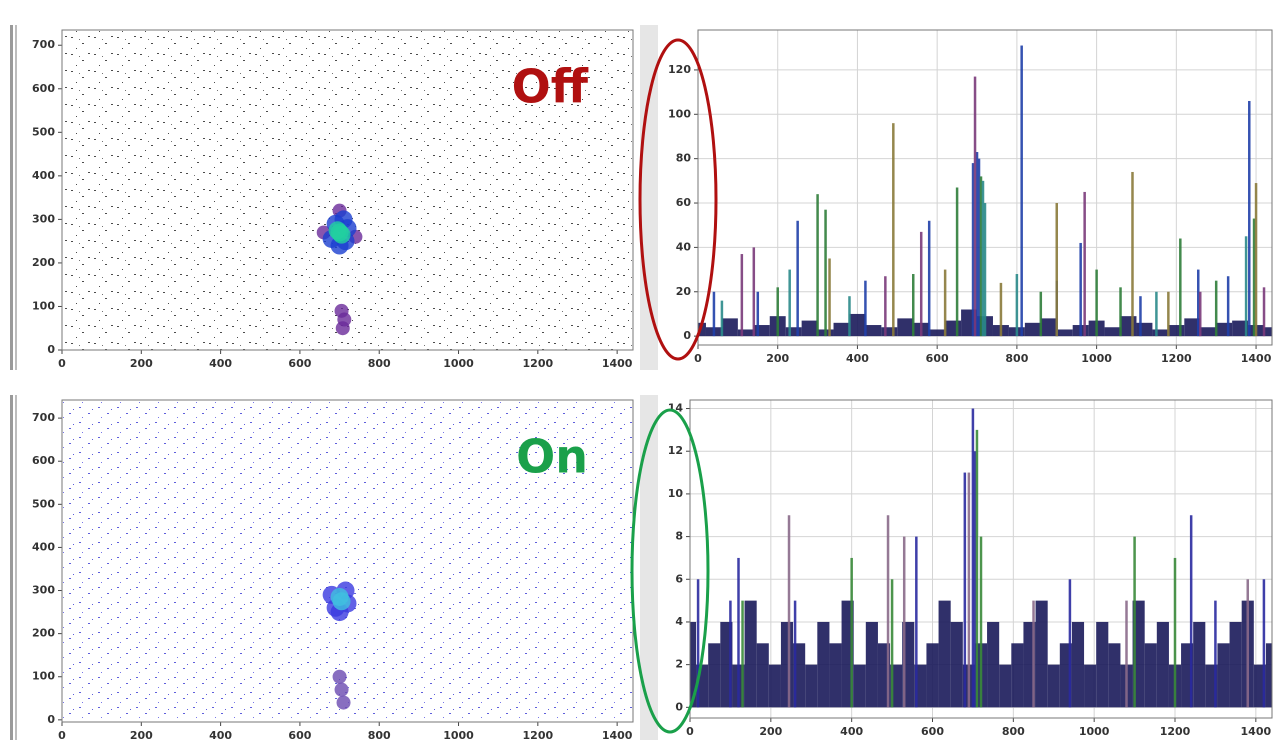 The image size is (1279, 740). I want to click on y-tick-label: 400, so click(43, 175).